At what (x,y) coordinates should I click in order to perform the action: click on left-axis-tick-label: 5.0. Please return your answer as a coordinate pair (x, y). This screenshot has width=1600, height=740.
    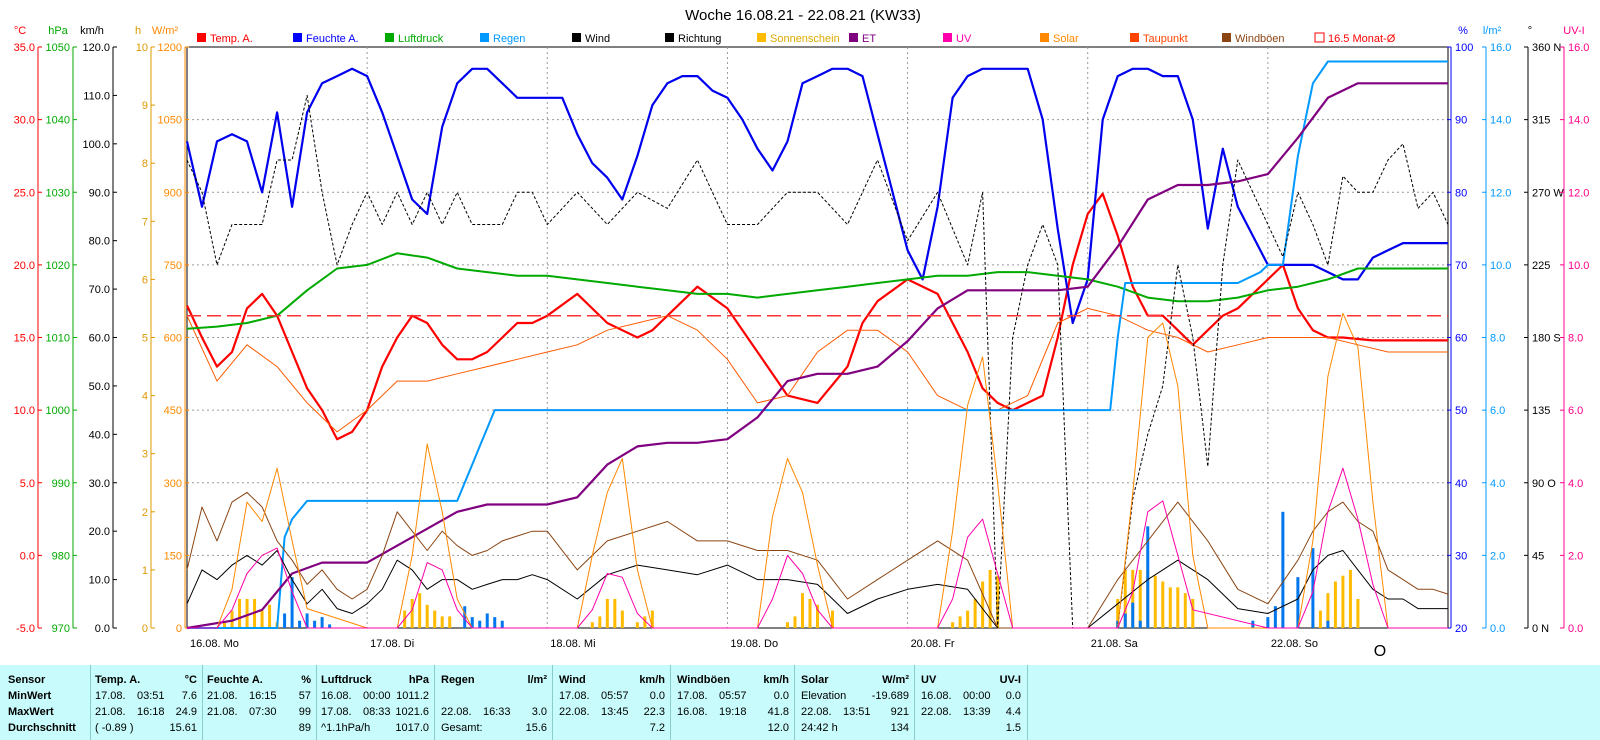
    Looking at the image, I should click on (27, 484).